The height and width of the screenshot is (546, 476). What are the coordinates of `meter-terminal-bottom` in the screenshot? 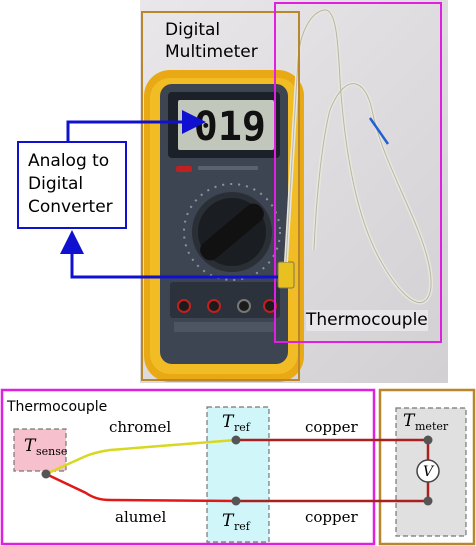 It's located at (428, 501).